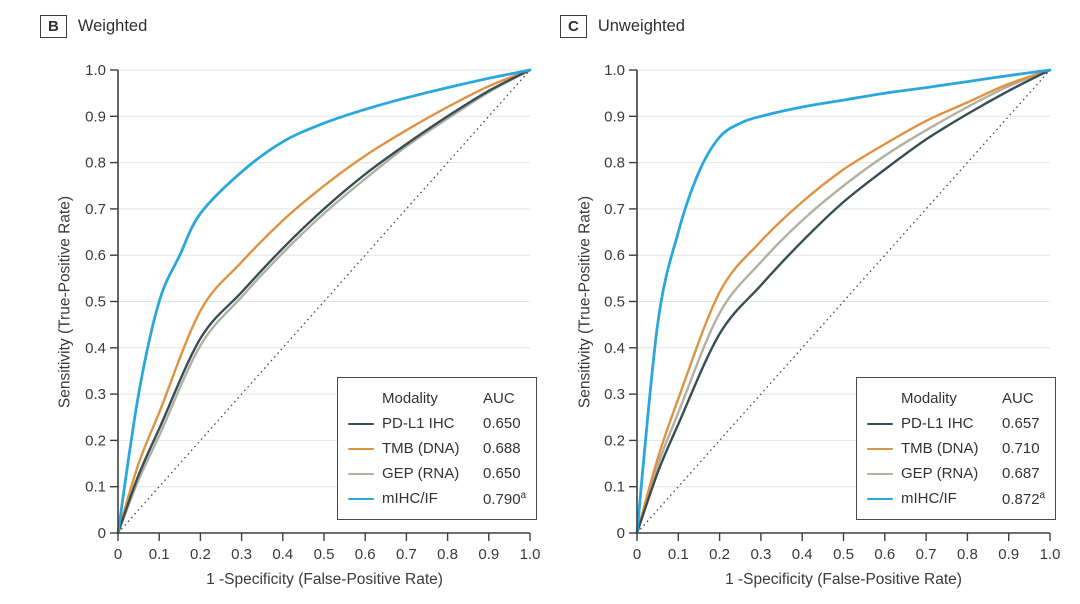 The image size is (1080, 604). Describe the element at coordinates (614, 487) in the screenshot. I see `y-tick-label: 0.1` at that location.